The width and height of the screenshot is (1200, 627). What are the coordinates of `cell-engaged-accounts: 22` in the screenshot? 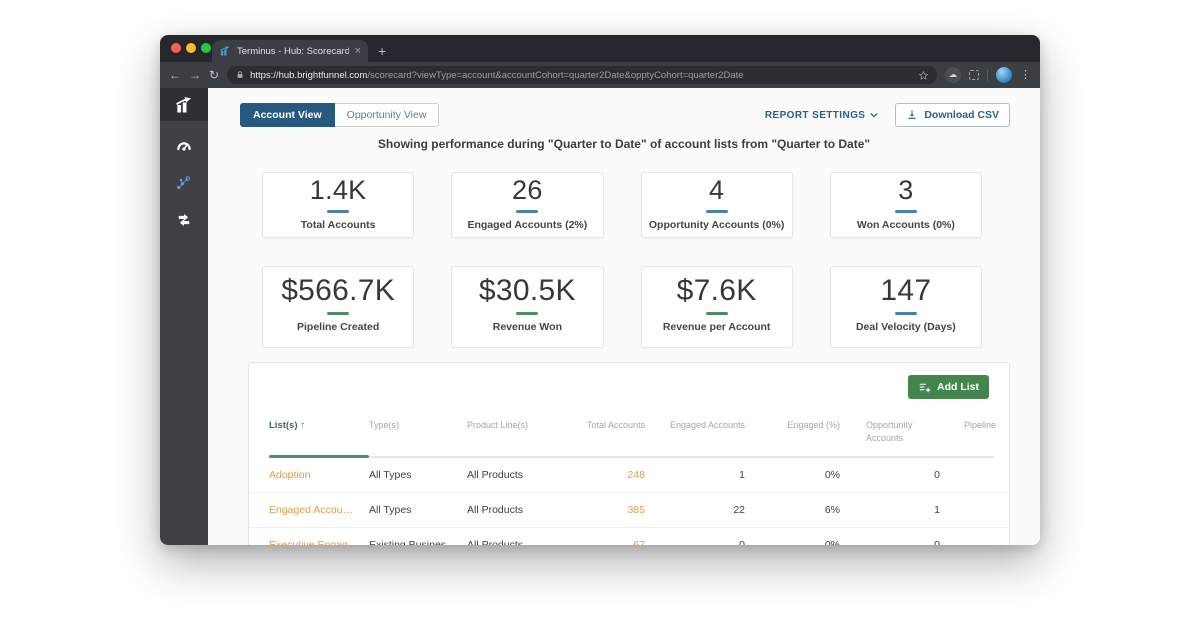 It's located at (739, 510).